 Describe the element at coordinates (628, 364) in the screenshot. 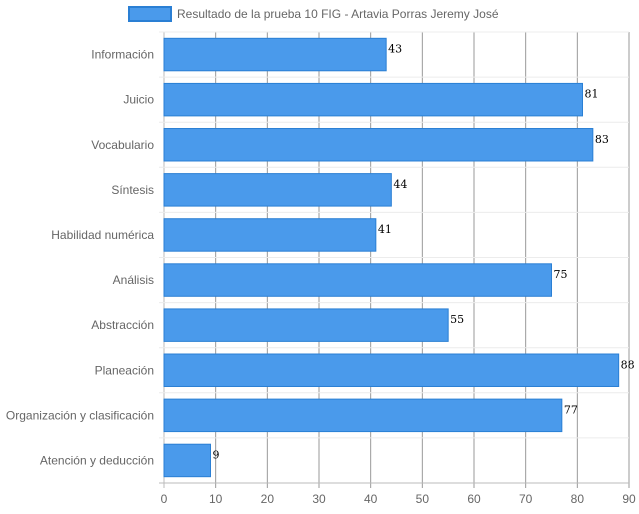

I see `data-label: 88` at that location.